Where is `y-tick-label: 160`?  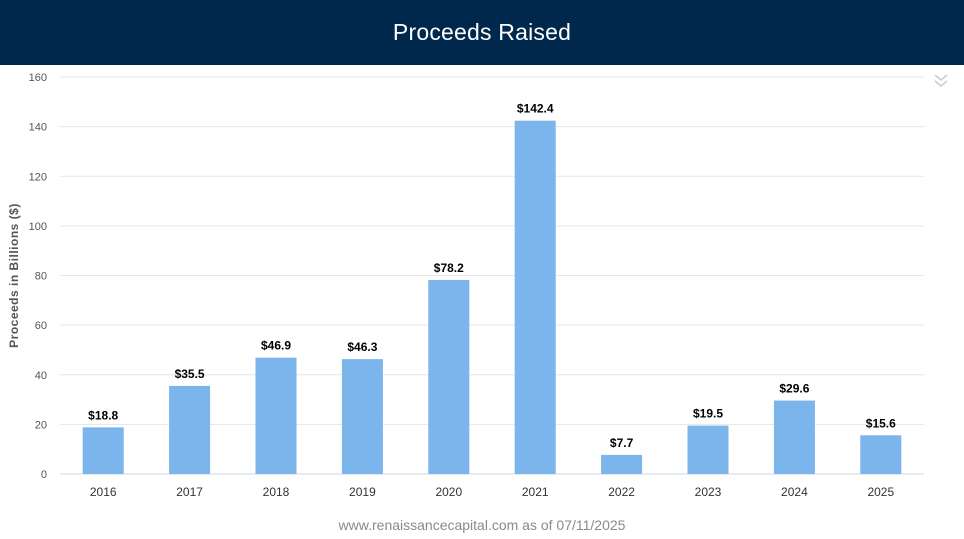 y-tick-label: 160 is located at coordinates (38, 78).